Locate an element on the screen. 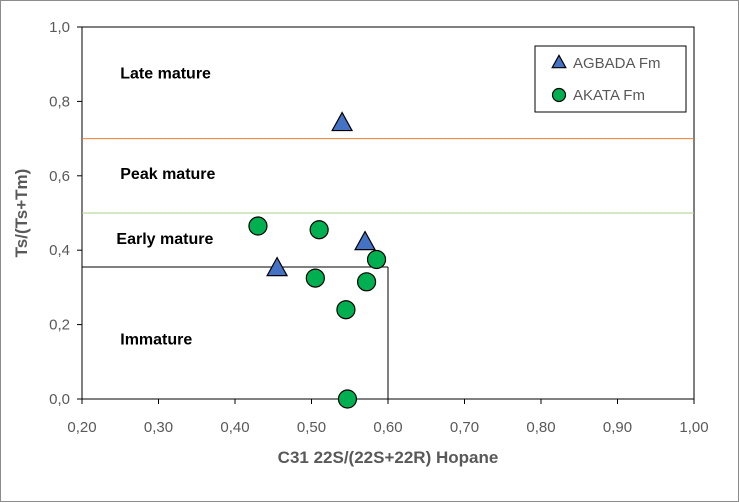 The width and height of the screenshot is (739, 503). zone-label-2: Early mature is located at coordinates (164, 239).